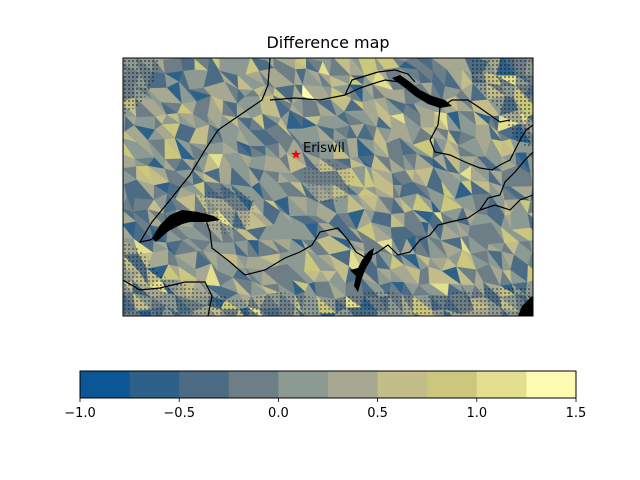 Image resolution: width=640 pixels, height=480 pixels. What do you see at coordinates (525, 306) in the screenshot?
I see `lake-southeast-corner` at bounding box center [525, 306].